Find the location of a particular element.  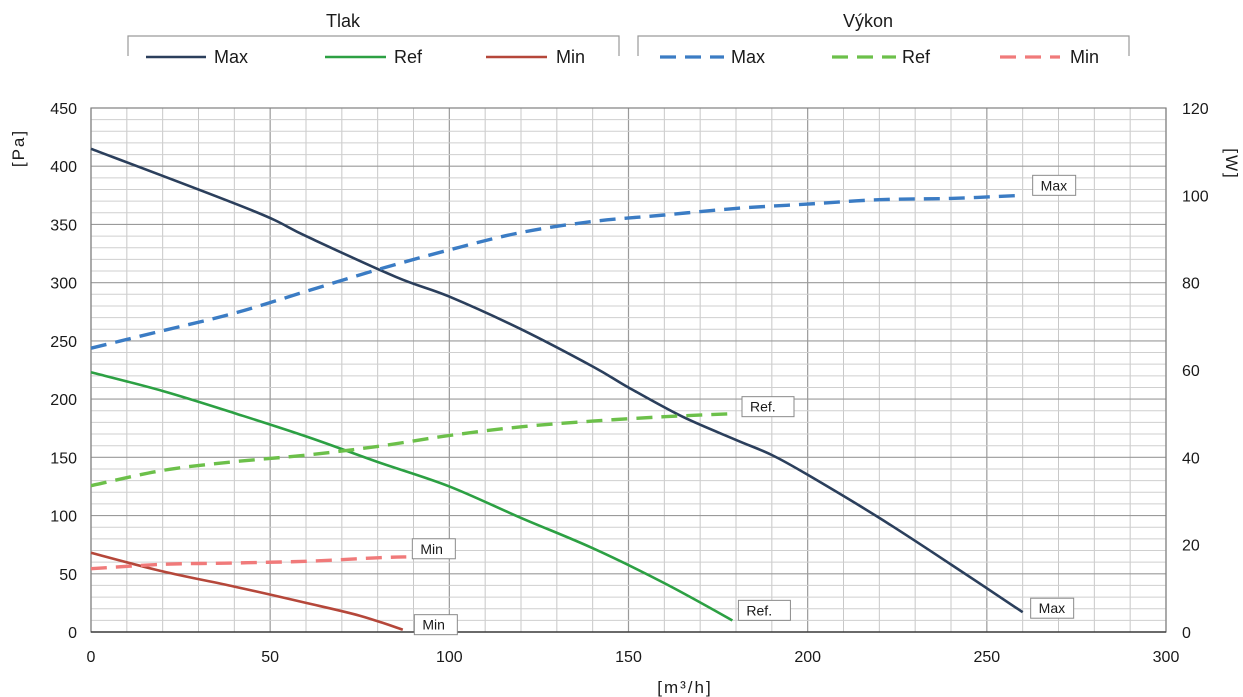

x-tick-label: 0 is located at coordinates (91, 657).